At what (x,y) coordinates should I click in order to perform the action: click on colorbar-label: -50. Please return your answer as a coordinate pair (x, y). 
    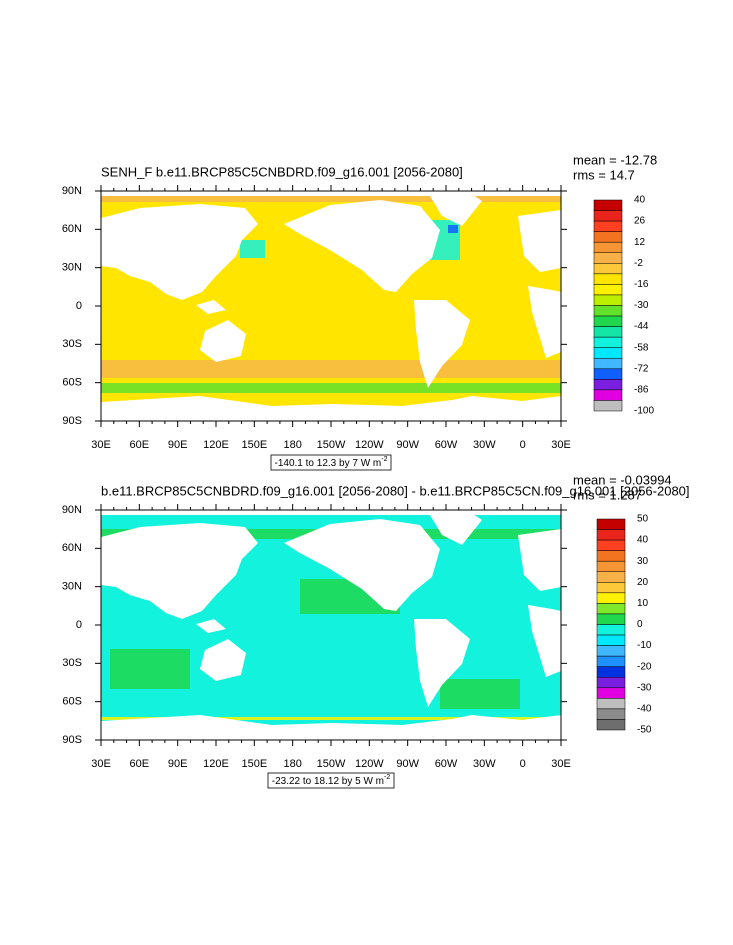
    Looking at the image, I should click on (644, 730).